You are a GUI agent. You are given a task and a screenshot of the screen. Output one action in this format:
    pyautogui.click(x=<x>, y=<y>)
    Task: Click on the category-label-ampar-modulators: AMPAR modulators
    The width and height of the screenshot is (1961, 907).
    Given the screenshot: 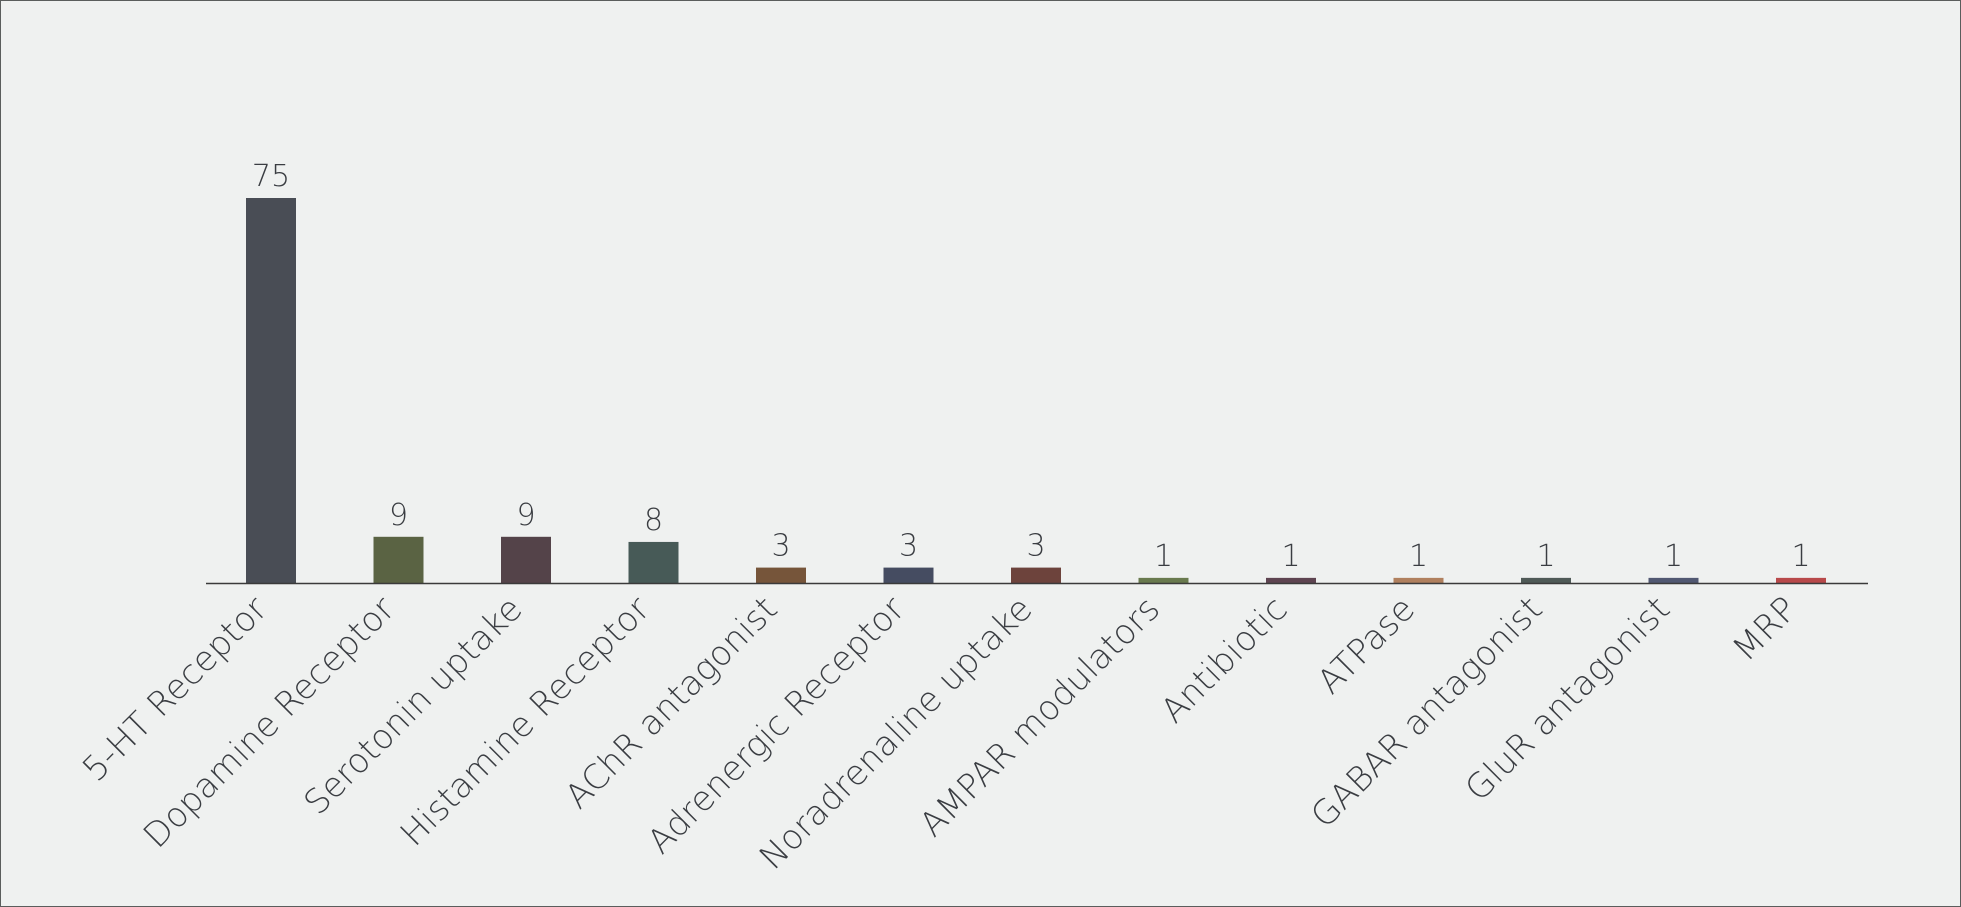 What is the action you would take?
    pyautogui.click(x=1040, y=717)
    